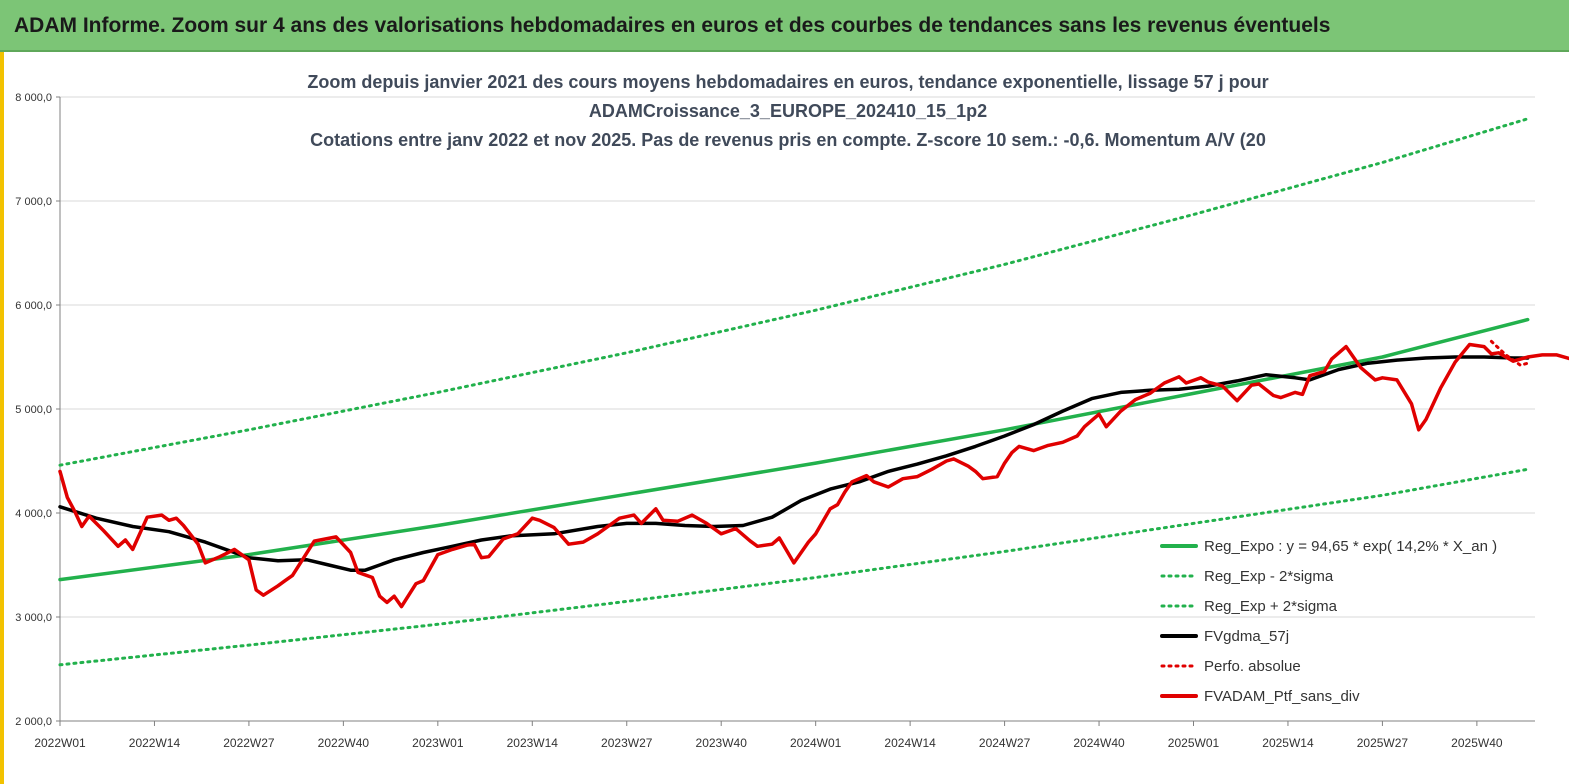 The width and height of the screenshot is (1569, 784). I want to click on x-tick-label: 2024W27, so click(1005, 743).